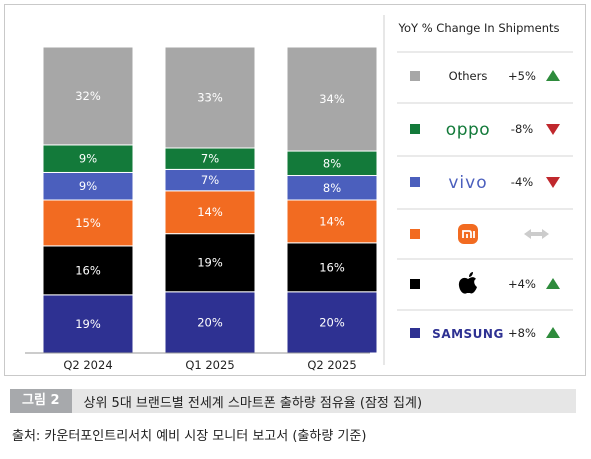 The image size is (591, 459). What do you see at coordinates (522, 182) in the screenshot?
I see `legend-change-vivo: -4%` at bounding box center [522, 182].